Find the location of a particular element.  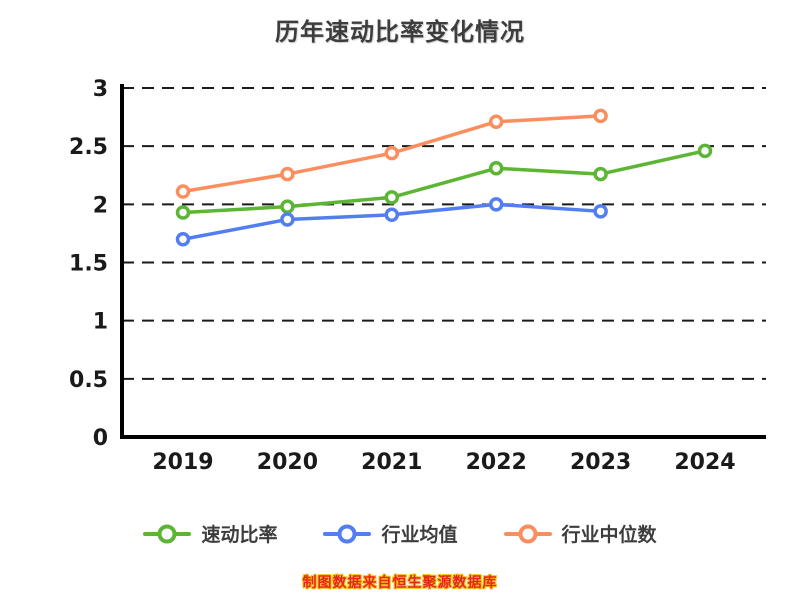

legend-marker-quick-ratio-icon is located at coordinates (167, 533).